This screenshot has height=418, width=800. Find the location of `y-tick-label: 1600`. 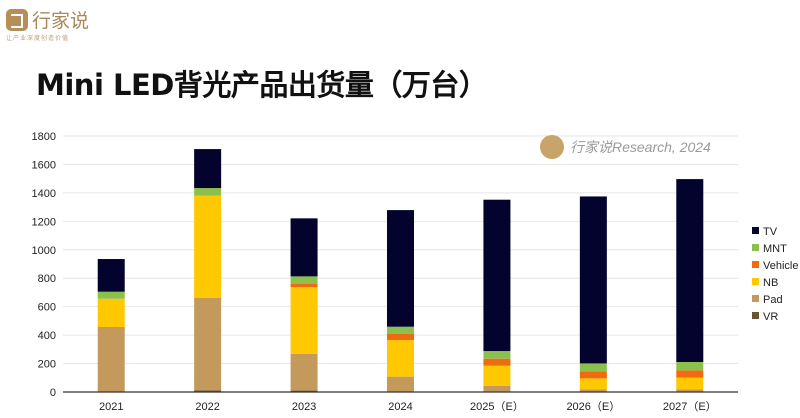

y-tick-label: 1600 is located at coordinates (44, 165).